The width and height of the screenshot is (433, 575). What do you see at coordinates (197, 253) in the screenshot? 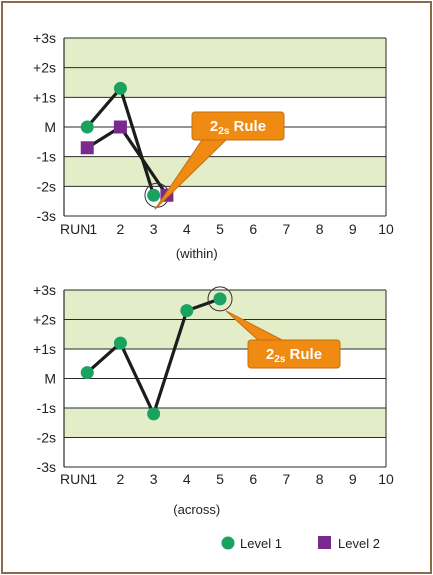
I see `x-axis-title: (within)` at bounding box center [197, 253].